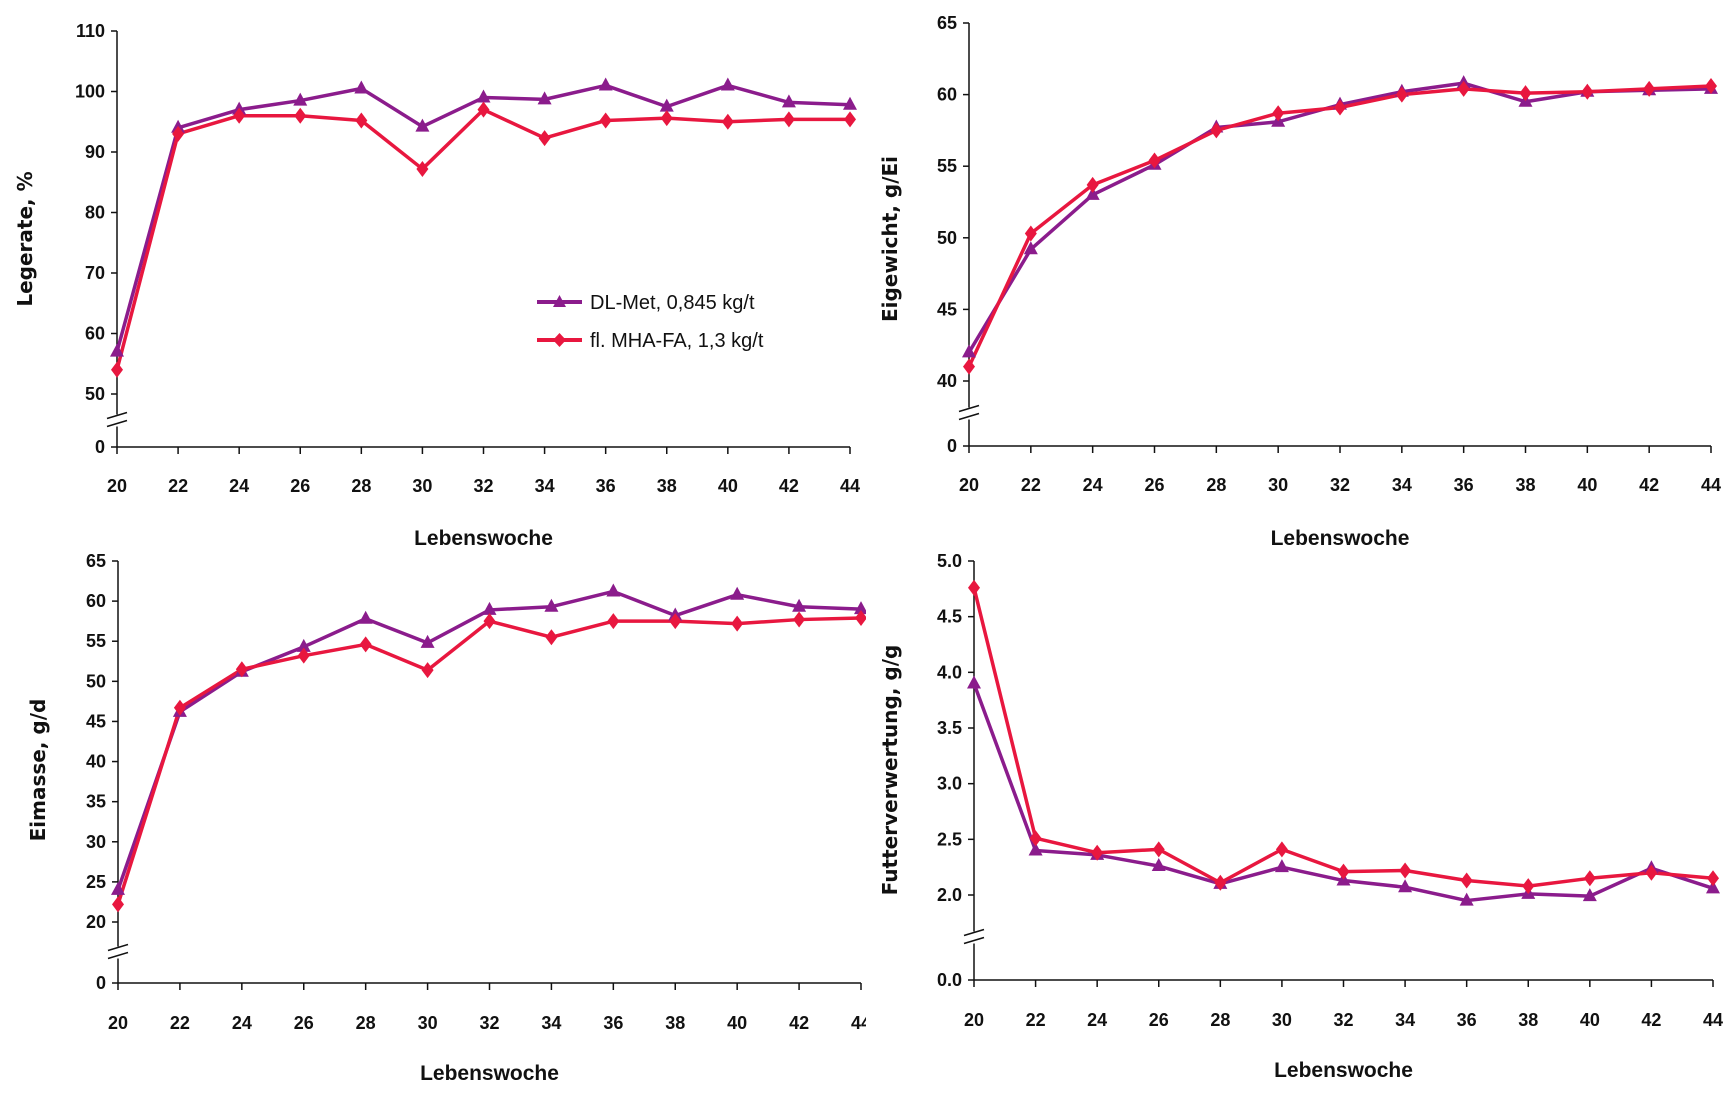  I want to click on y-axis-title: Futterverwertung, g/g, so click(890, 770).